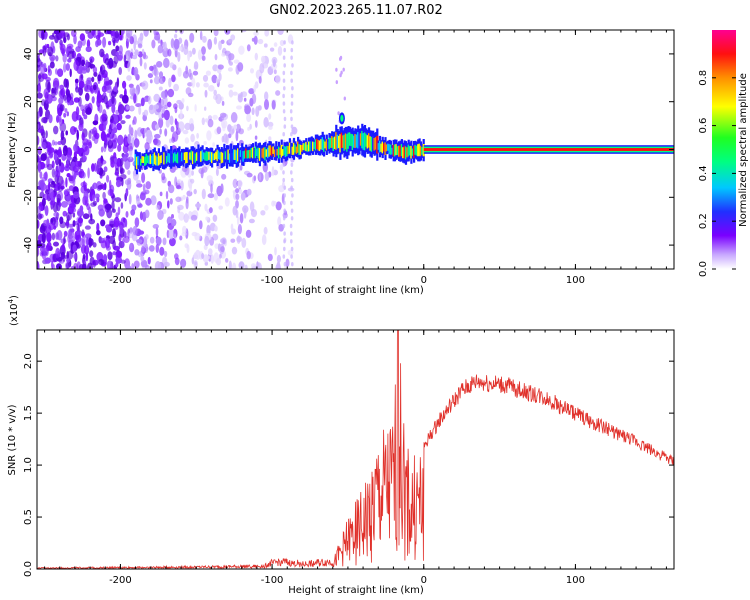 The height and width of the screenshot is (600, 750). I want to click on y-tick-label: 2.0, so click(28, 361).